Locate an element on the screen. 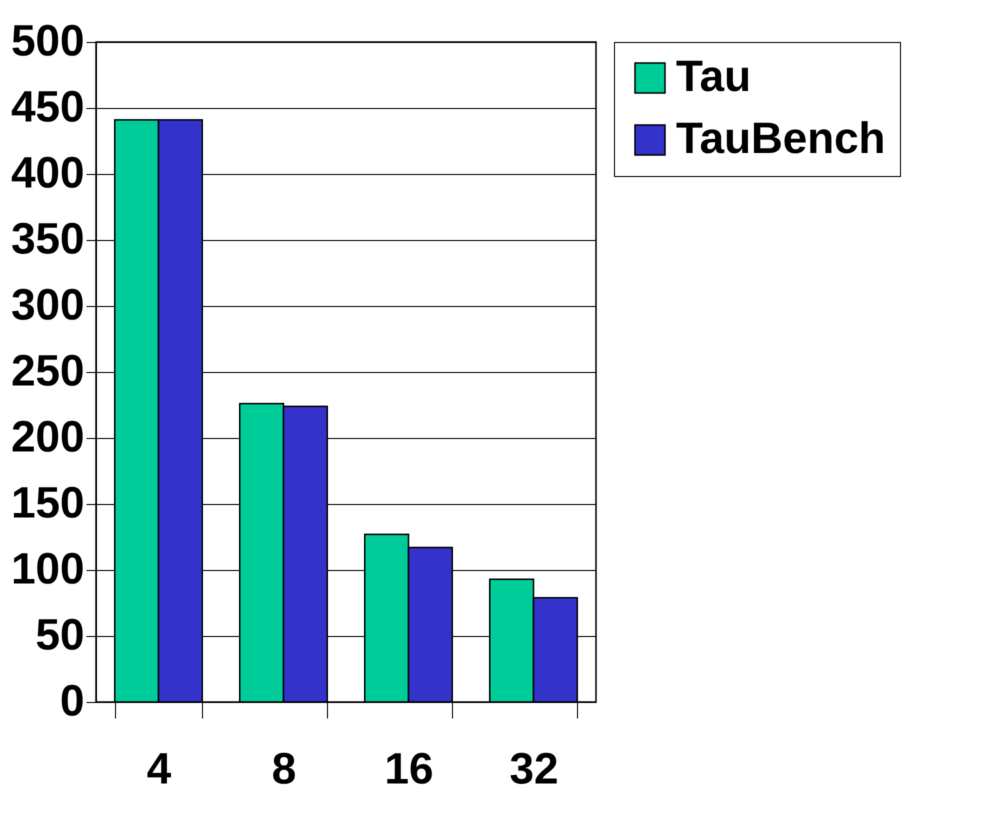 The image size is (997, 838). y-tick-label: 300 is located at coordinates (47, 305).